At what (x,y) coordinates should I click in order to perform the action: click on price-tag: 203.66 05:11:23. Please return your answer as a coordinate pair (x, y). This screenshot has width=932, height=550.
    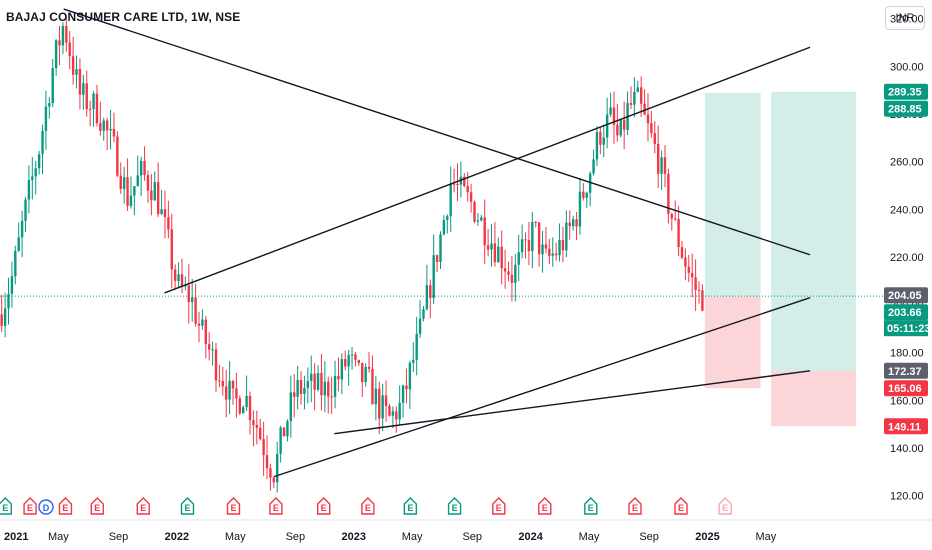
    Looking at the image, I should click on (907, 320).